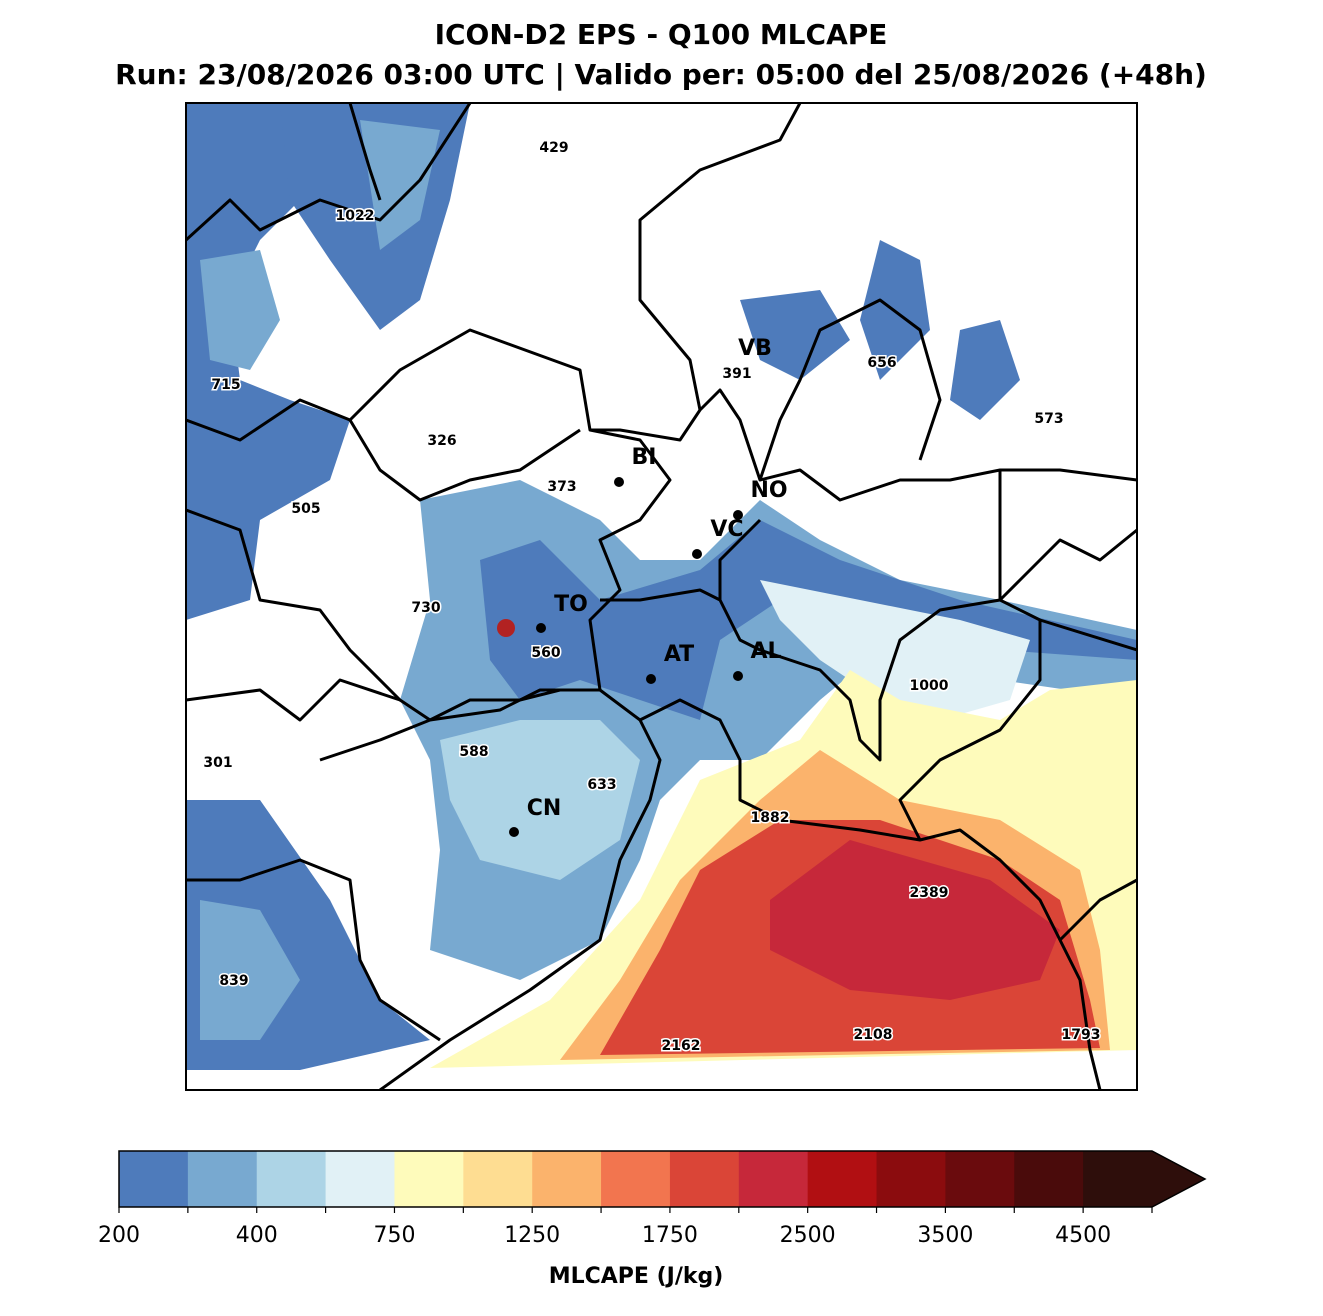  Describe the element at coordinates (755, 348) in the screenshot. I see `city-label: VB` at that location.